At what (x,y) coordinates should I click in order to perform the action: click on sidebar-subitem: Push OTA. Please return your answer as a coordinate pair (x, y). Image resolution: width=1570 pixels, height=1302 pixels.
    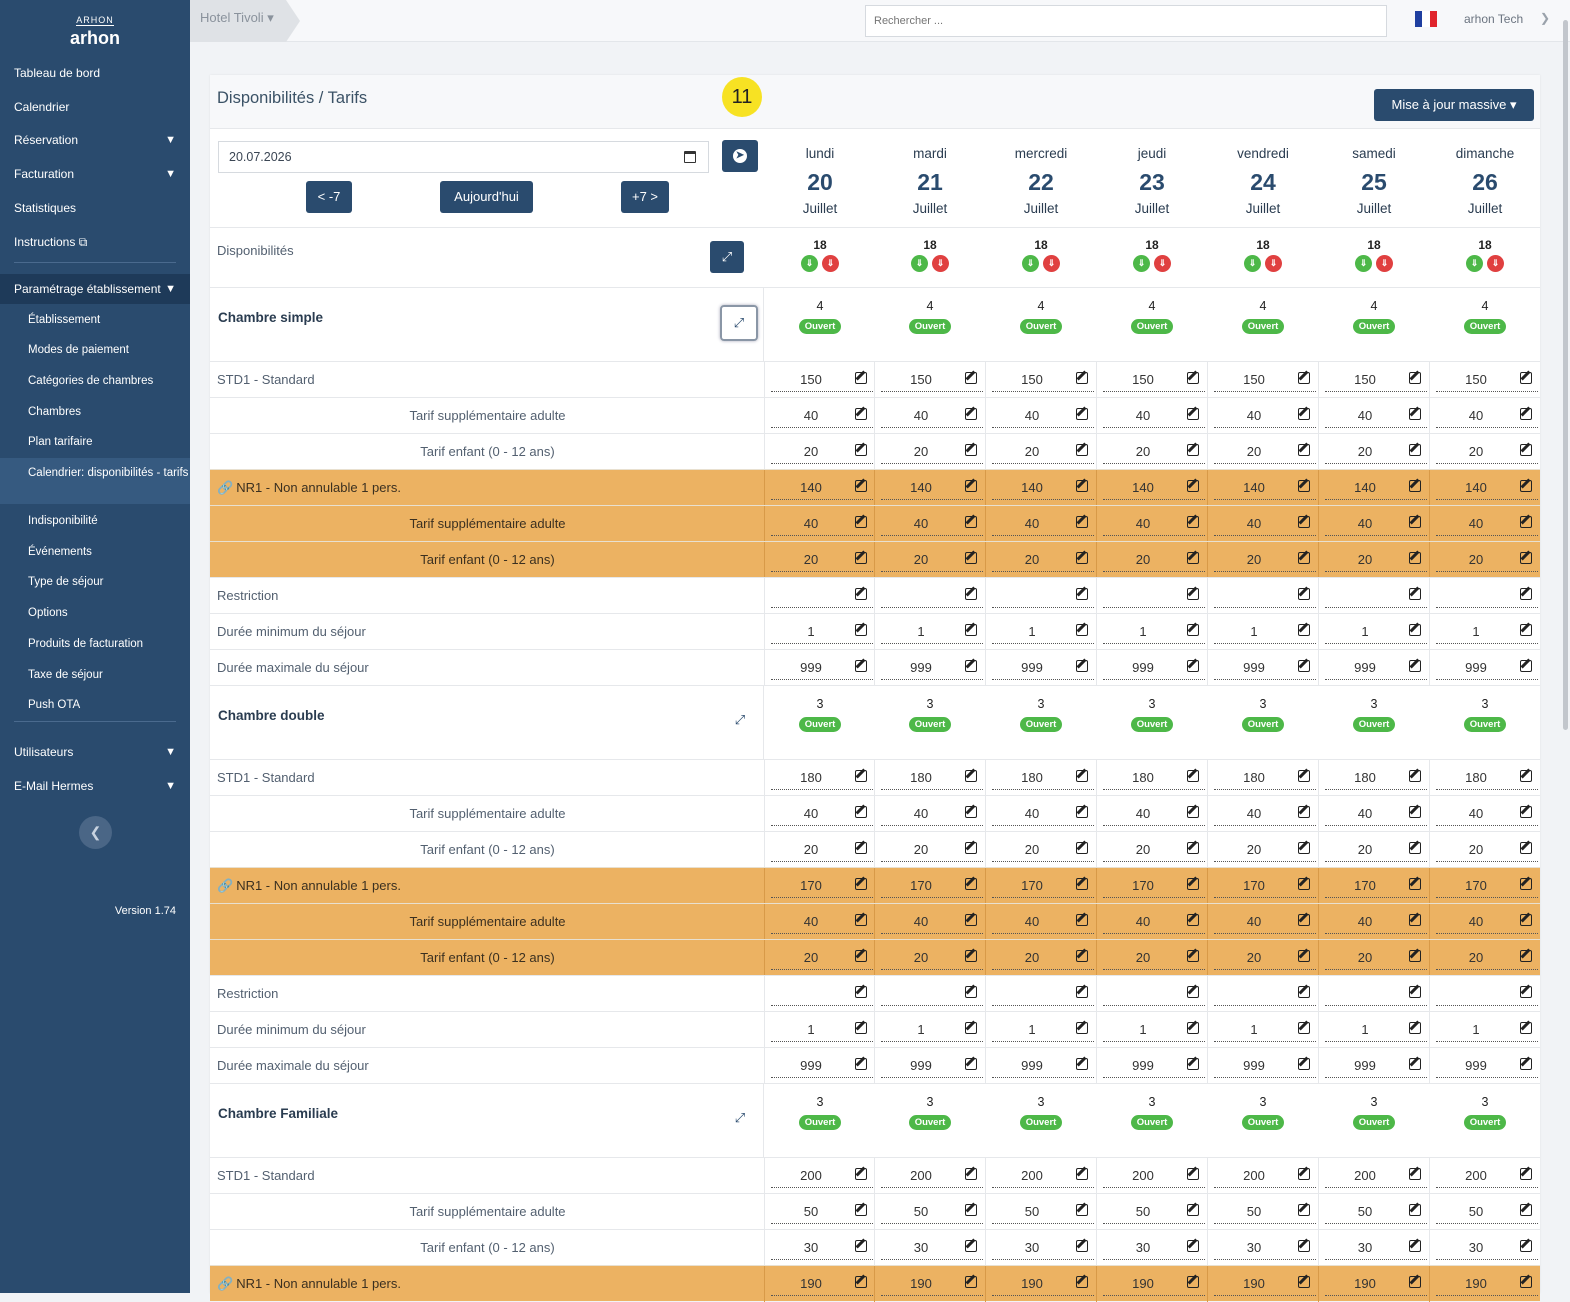
    Looking at the image, I should click on (95, 705).